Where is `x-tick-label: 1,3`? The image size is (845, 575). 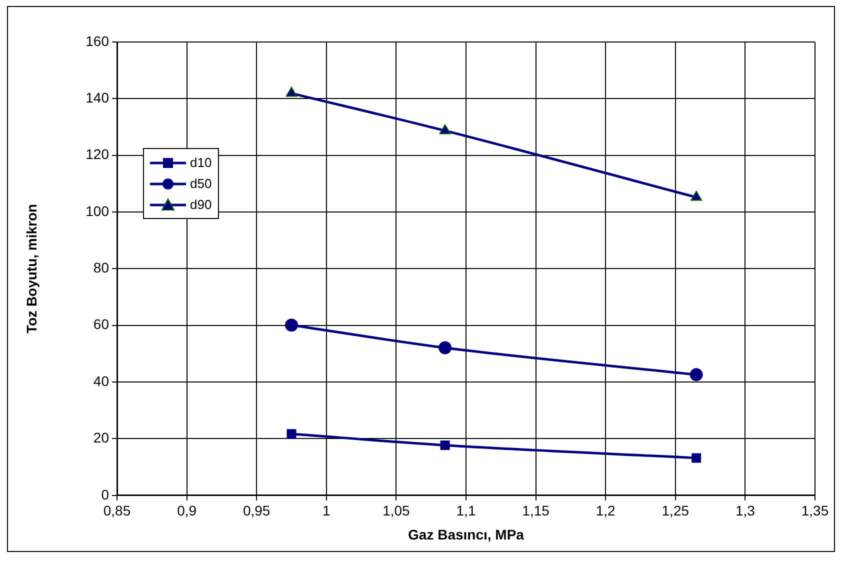
x-tick-label: 1,3 is located at coordinates (745, 510).